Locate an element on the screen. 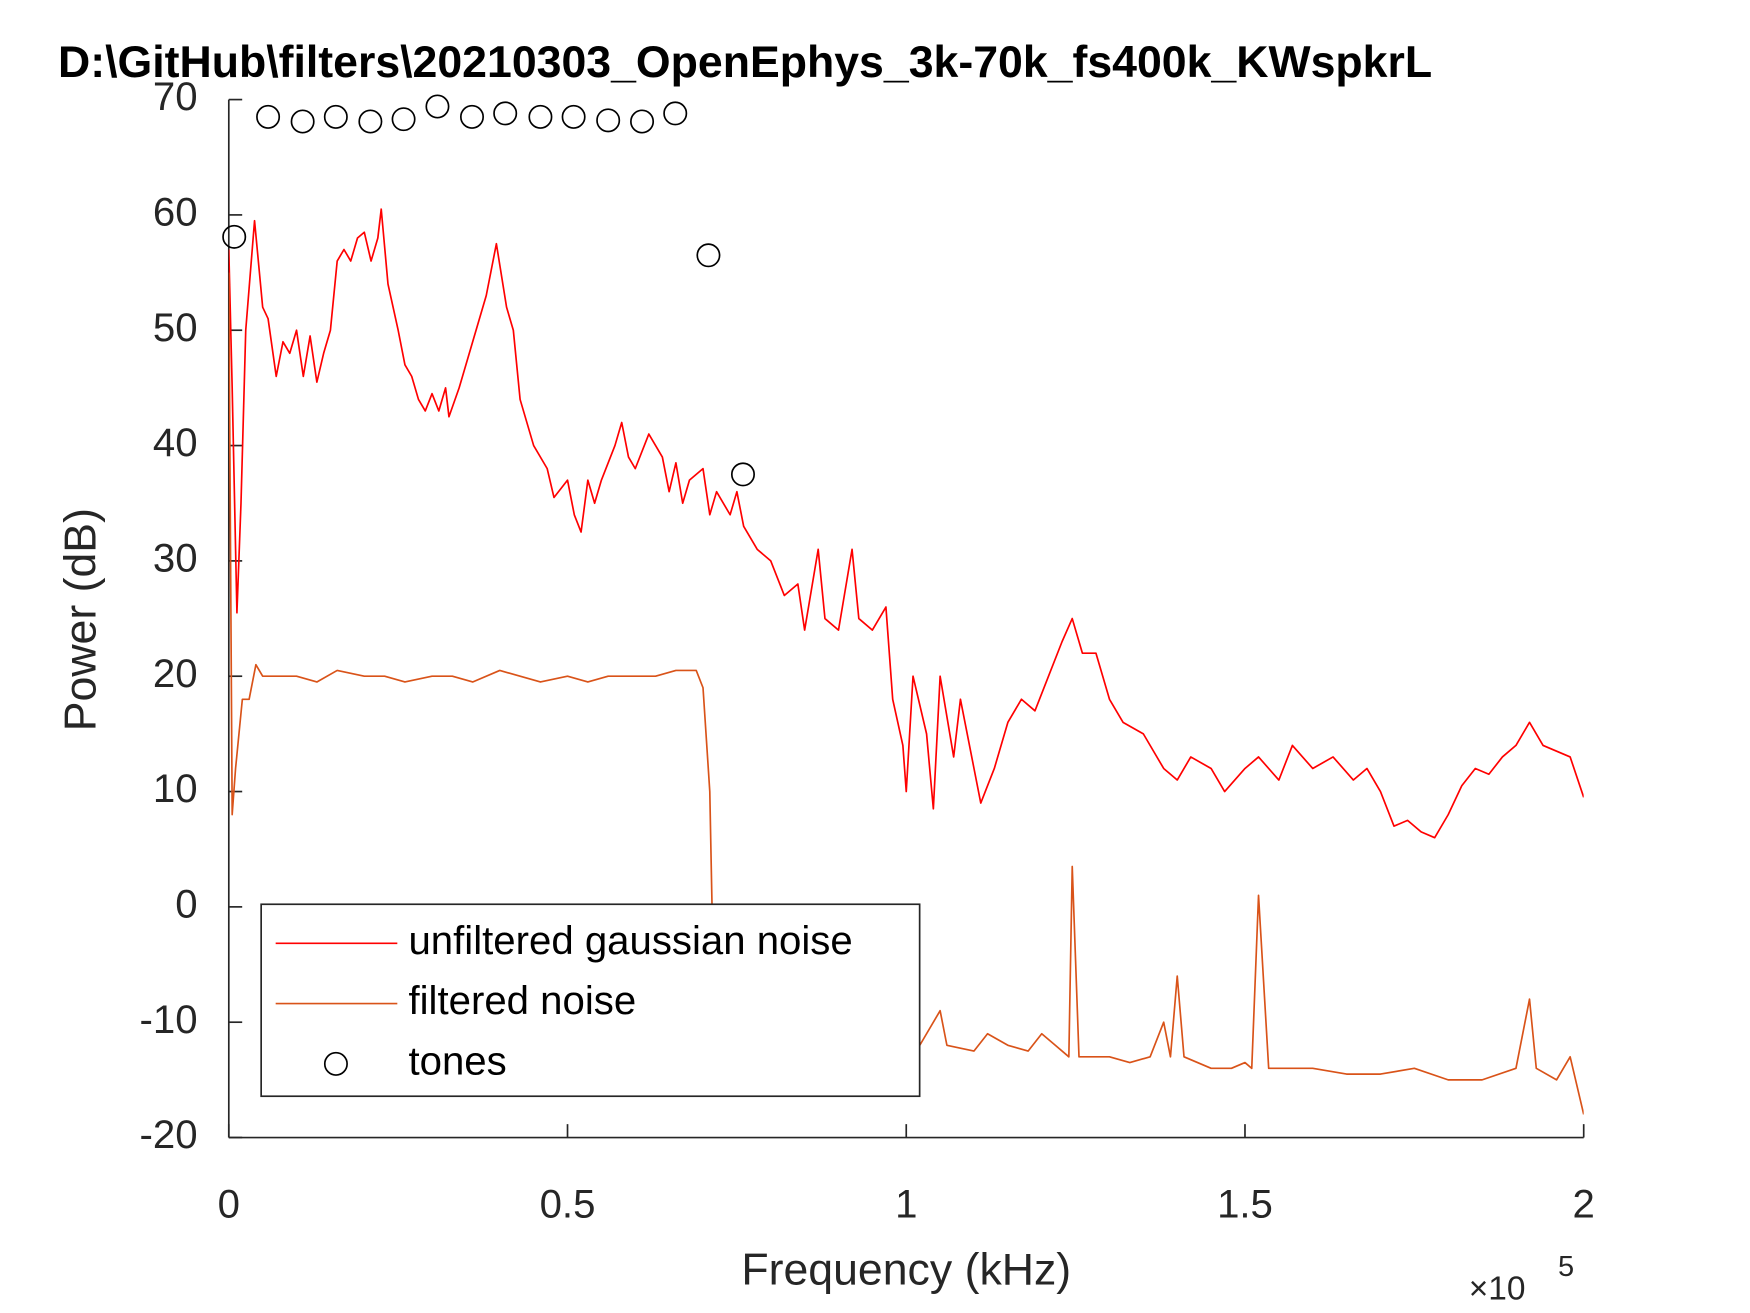 Image resolution: width=1750 pixels, height=1313 pixels. y-tick-label: 60 is located at coordinates (175, 212).